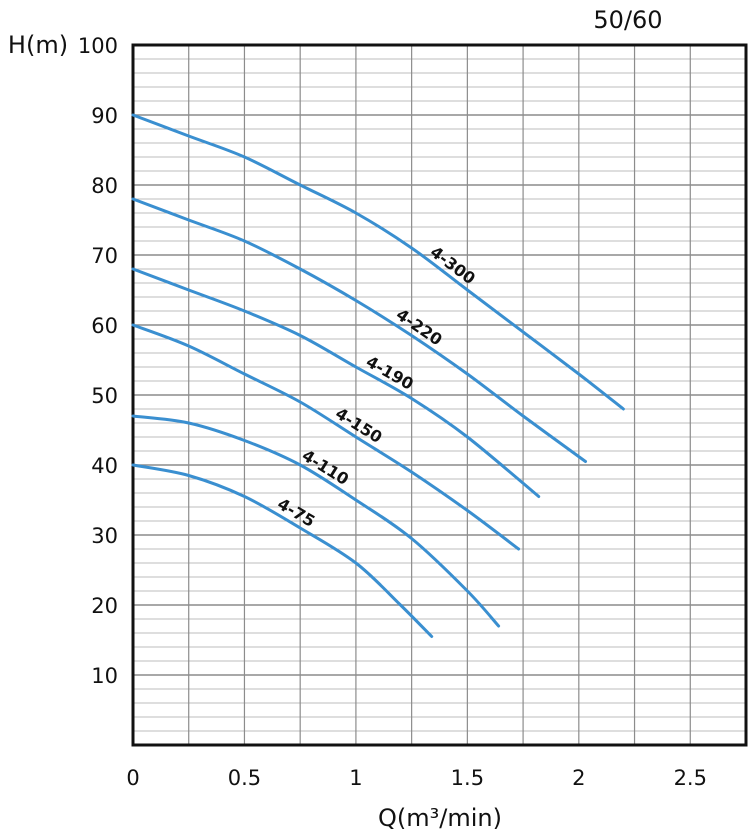  I want to click on chart-title: 50/60, so click(627, 20).